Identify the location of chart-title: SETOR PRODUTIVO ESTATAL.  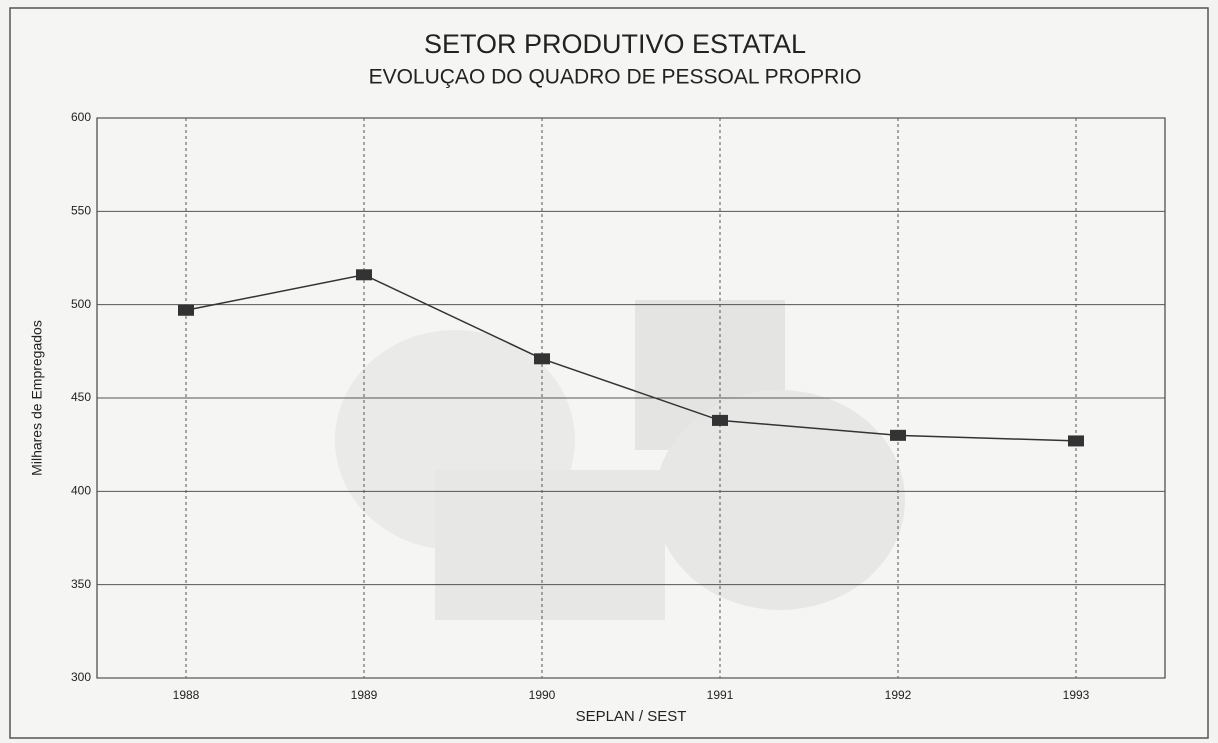
(615, 44).